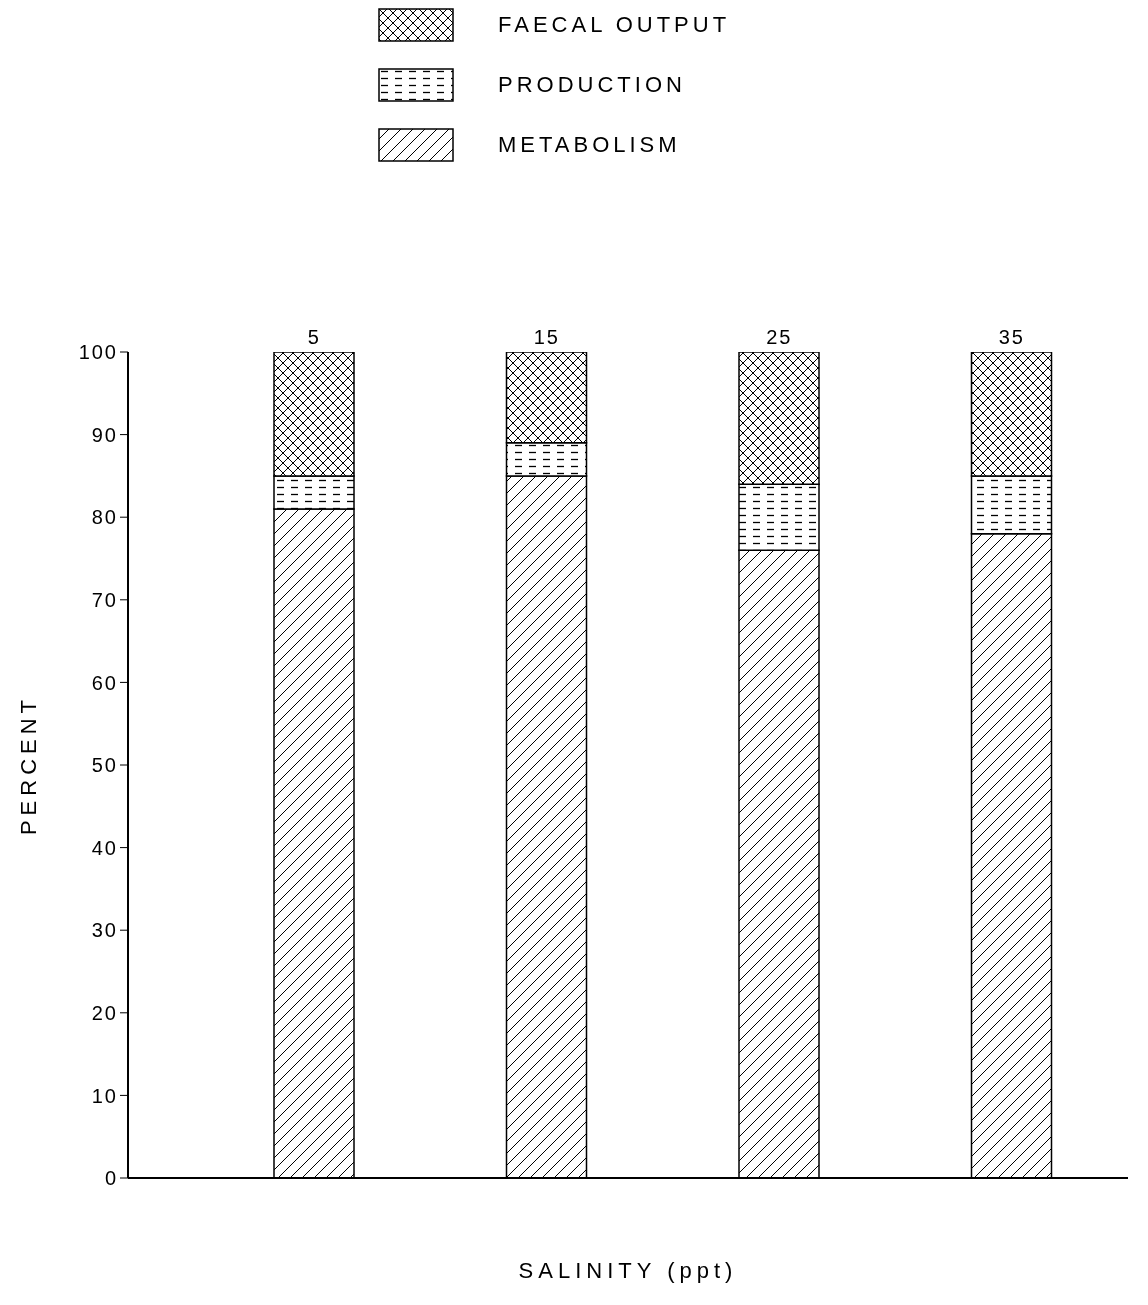  I want to click on y-axis-title: PERCENT, so click(28, 765).